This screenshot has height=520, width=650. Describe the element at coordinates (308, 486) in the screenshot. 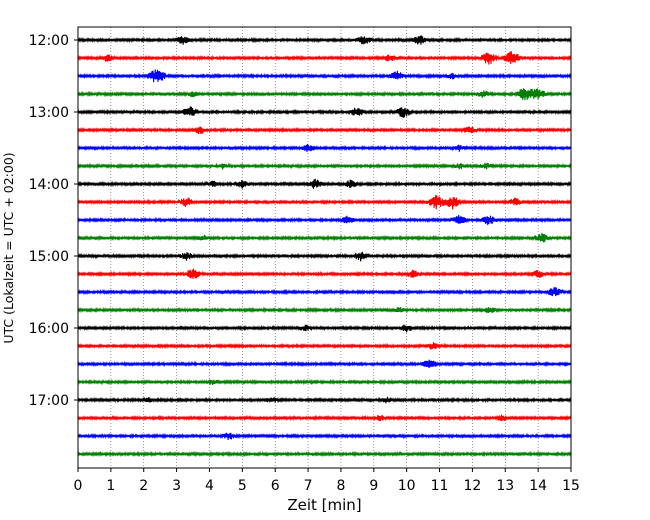

I see `x-tick-label: 7` at that location.